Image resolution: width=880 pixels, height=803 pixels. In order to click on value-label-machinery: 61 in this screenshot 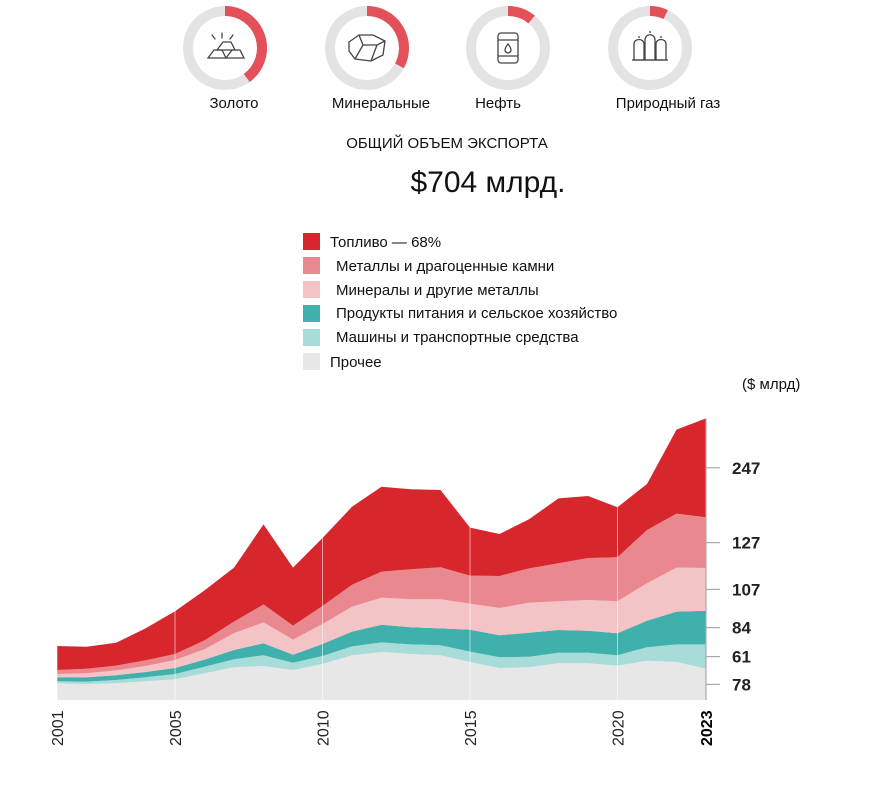, I will do `click(741, 657)`.